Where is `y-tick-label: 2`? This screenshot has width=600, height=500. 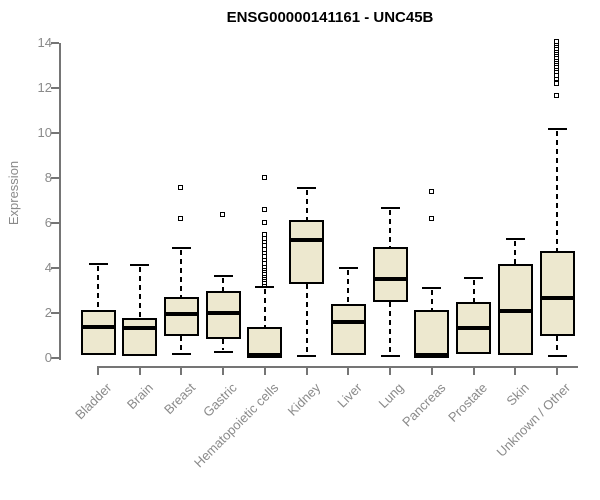 y-tick-label: 2 is located at coordinates (48, 312).